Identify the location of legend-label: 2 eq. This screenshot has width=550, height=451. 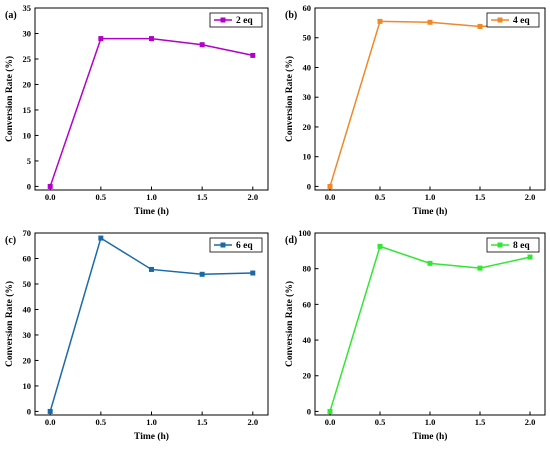
(244, 21).